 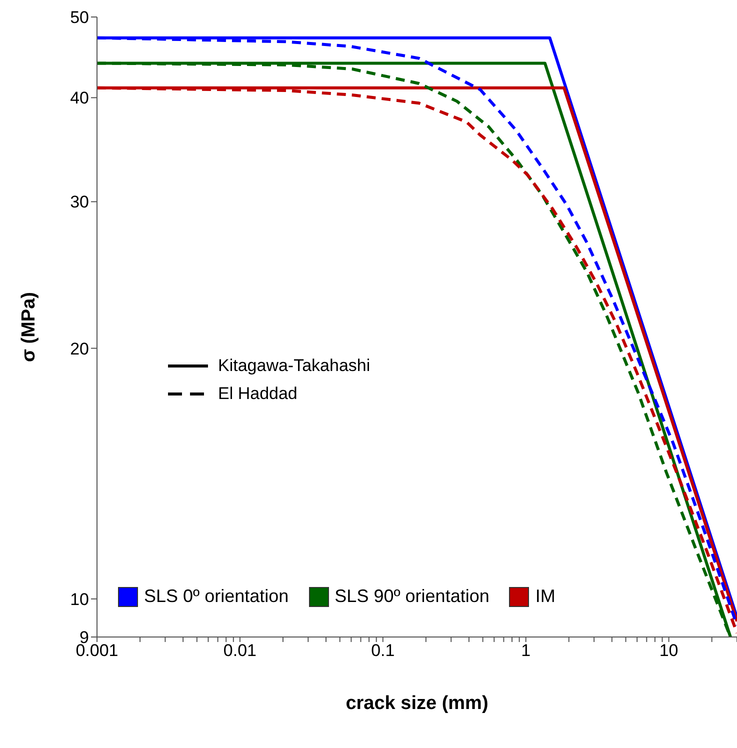 What do you see at coordinates (526, 650) in the screenshot?
I see `x-tick-label: 1` at bounding box center [526, 650].